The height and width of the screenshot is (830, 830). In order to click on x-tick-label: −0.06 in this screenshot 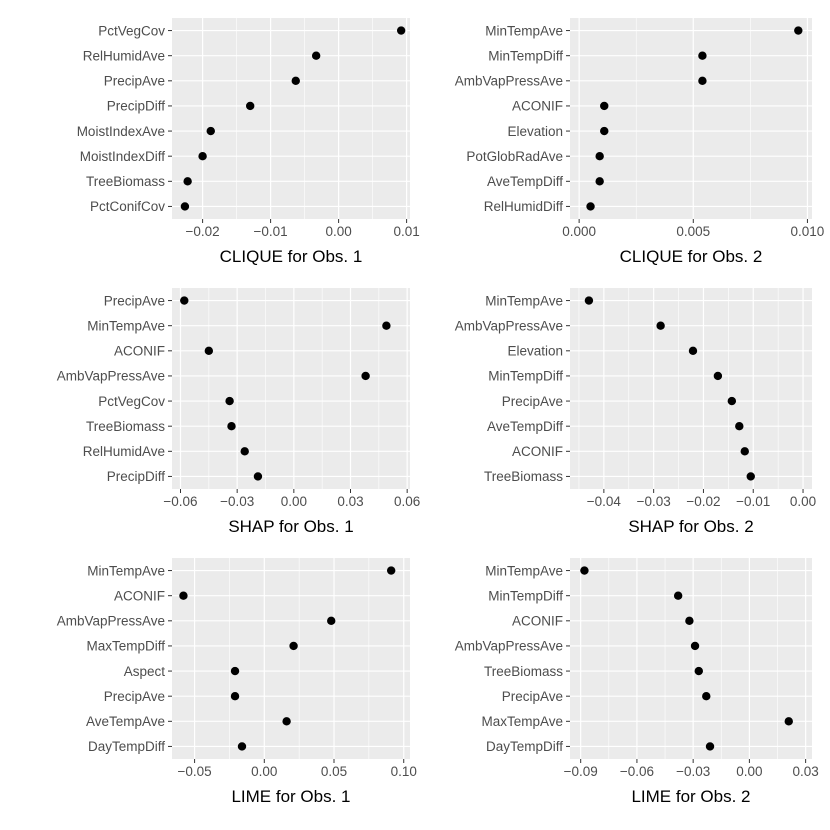, I will do `click(180, 501)`.